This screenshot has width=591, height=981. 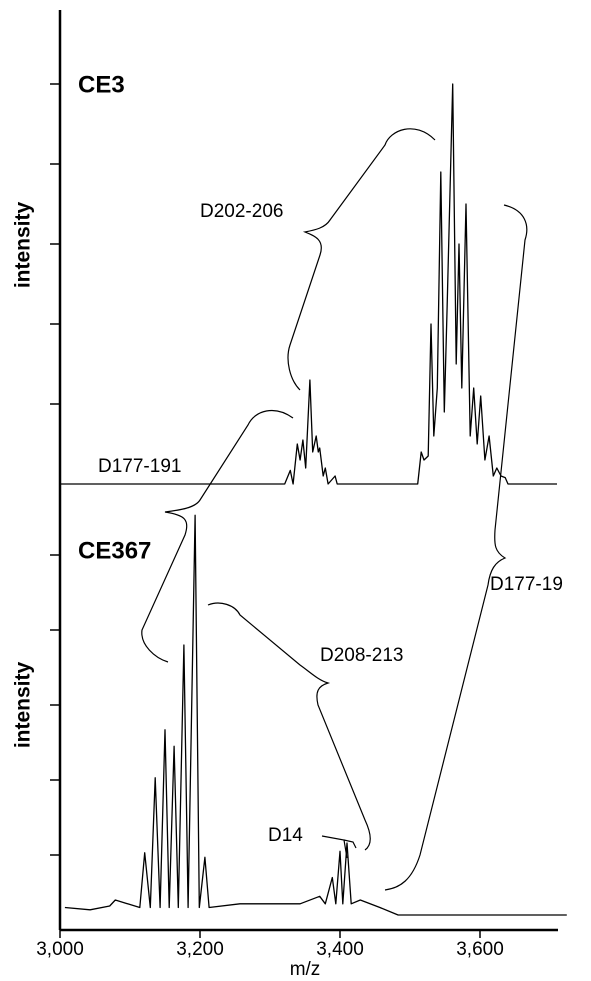 I want to click on x-tick-label: 3,000, so click(x=60, y=949).